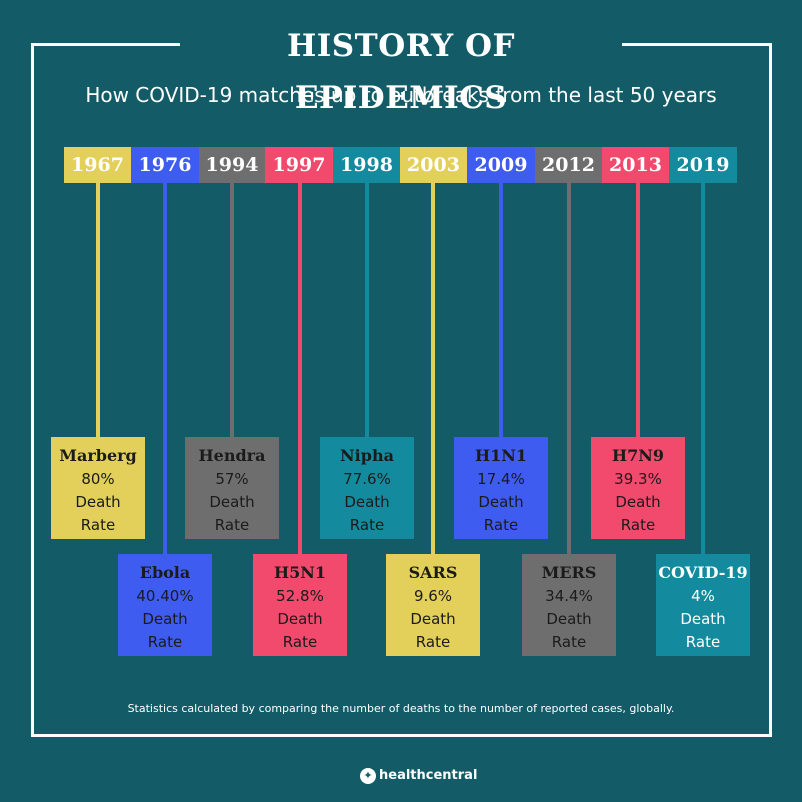  I want to click on epidemic-card: MERS 34.4% Death Rate, so click(569, 605).